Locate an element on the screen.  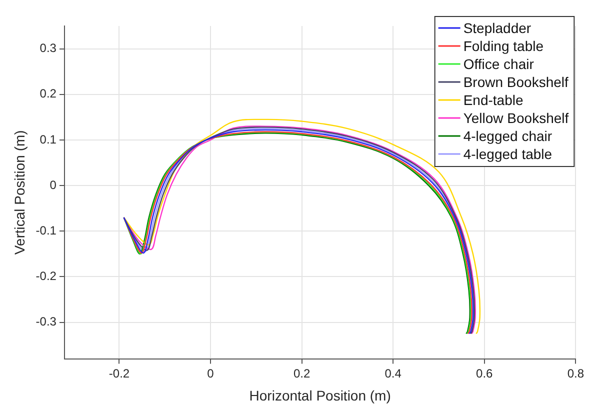
x-tick-label: 0.4 is located at coordinates (393, 373).